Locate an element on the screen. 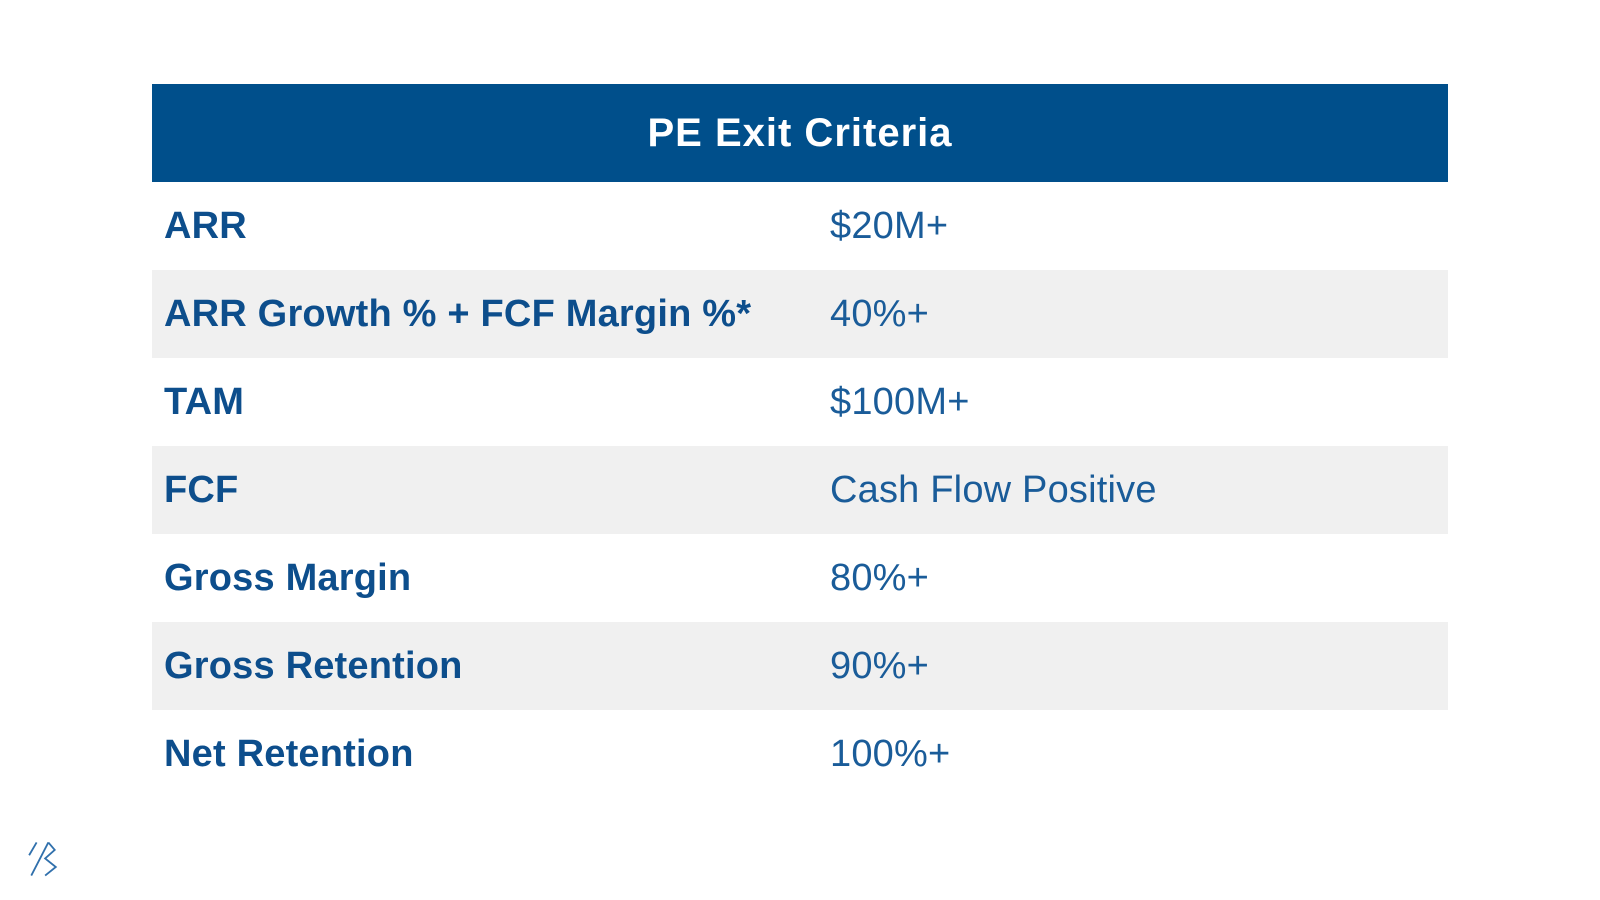  row-value: Cash Flow Positive is located at coordinates (993, 489).